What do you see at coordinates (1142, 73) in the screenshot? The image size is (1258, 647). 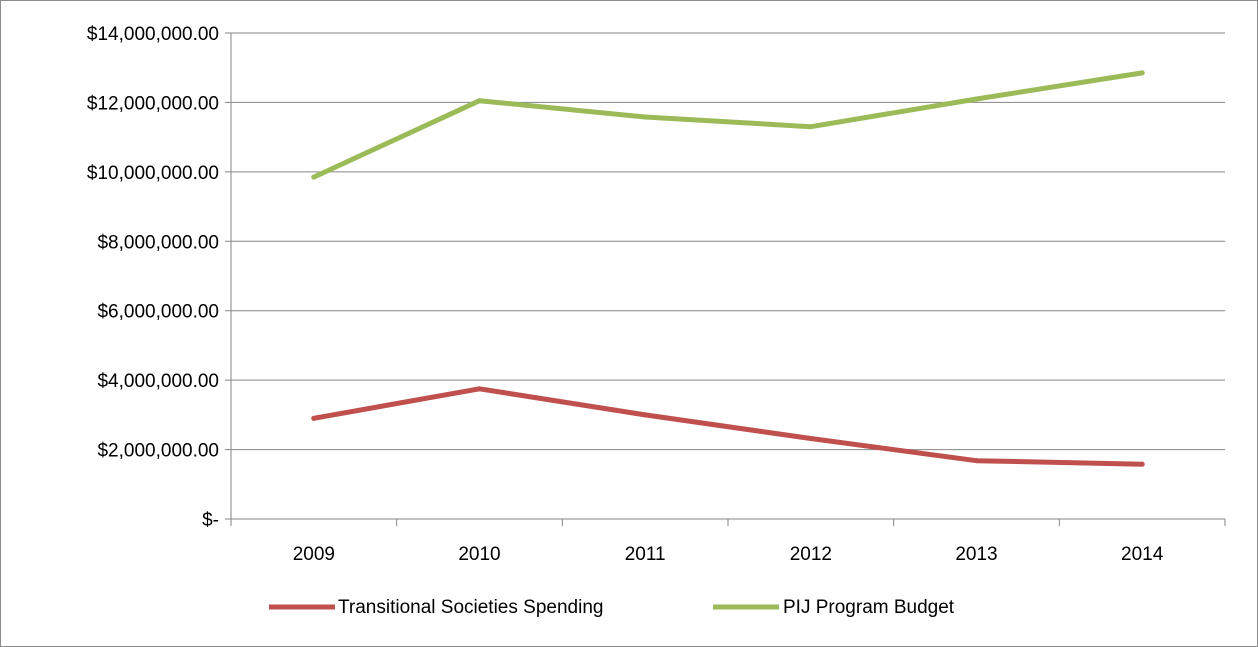 I see `data-point-s1-2014` at bounding box center [1142, 73].